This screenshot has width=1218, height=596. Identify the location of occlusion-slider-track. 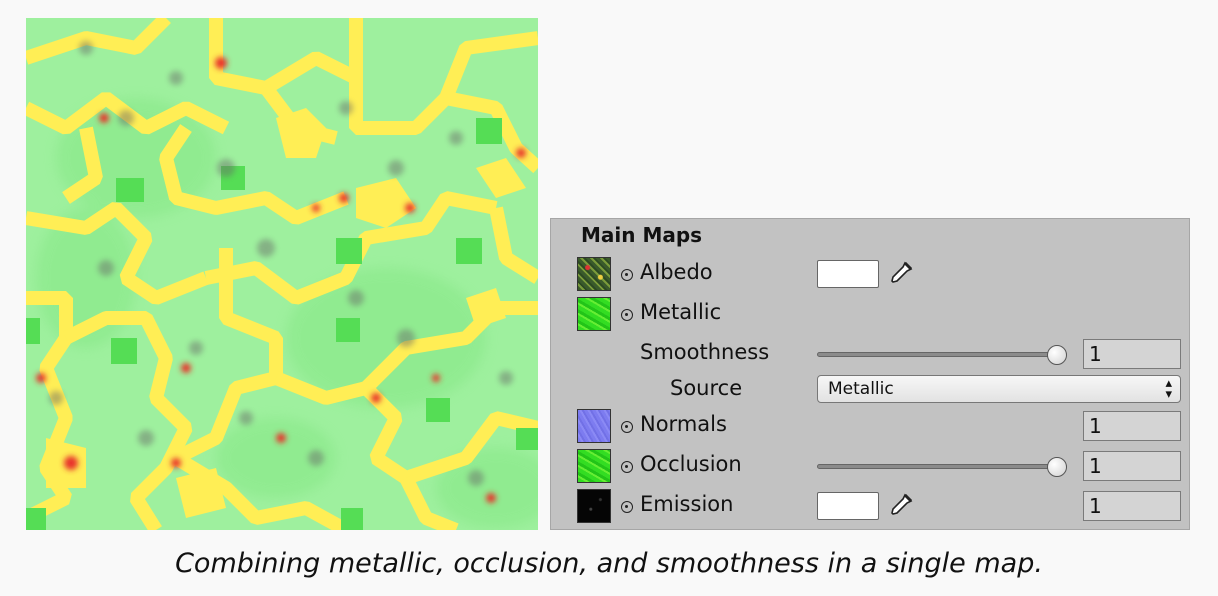
(942, 466).